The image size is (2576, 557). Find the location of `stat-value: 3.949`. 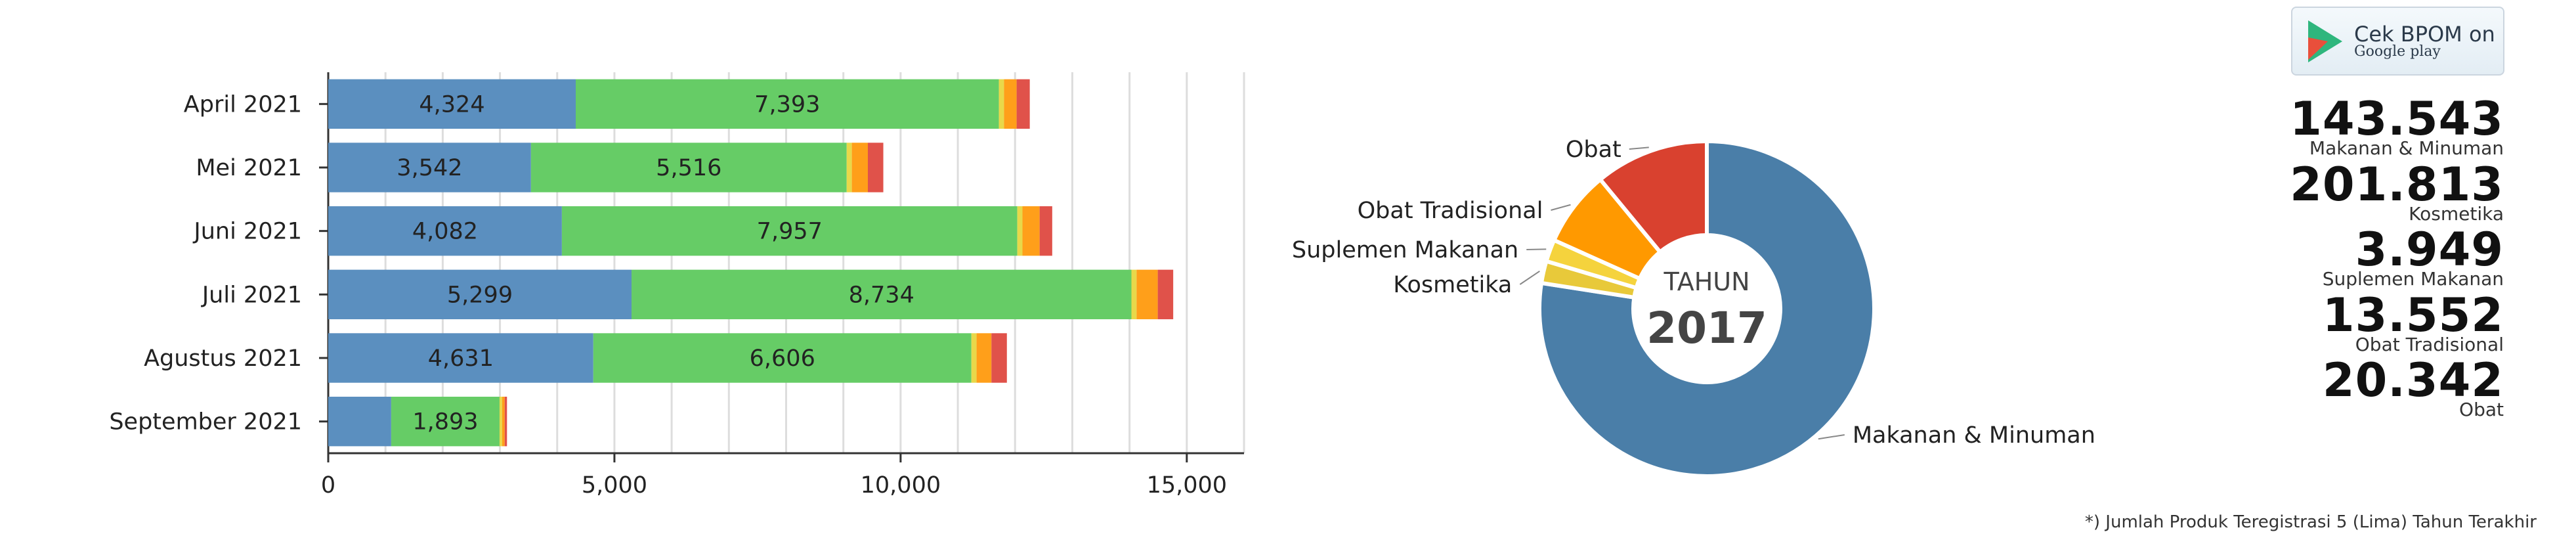

stat-value: 3.949 is located at coordinates (2429, 250).